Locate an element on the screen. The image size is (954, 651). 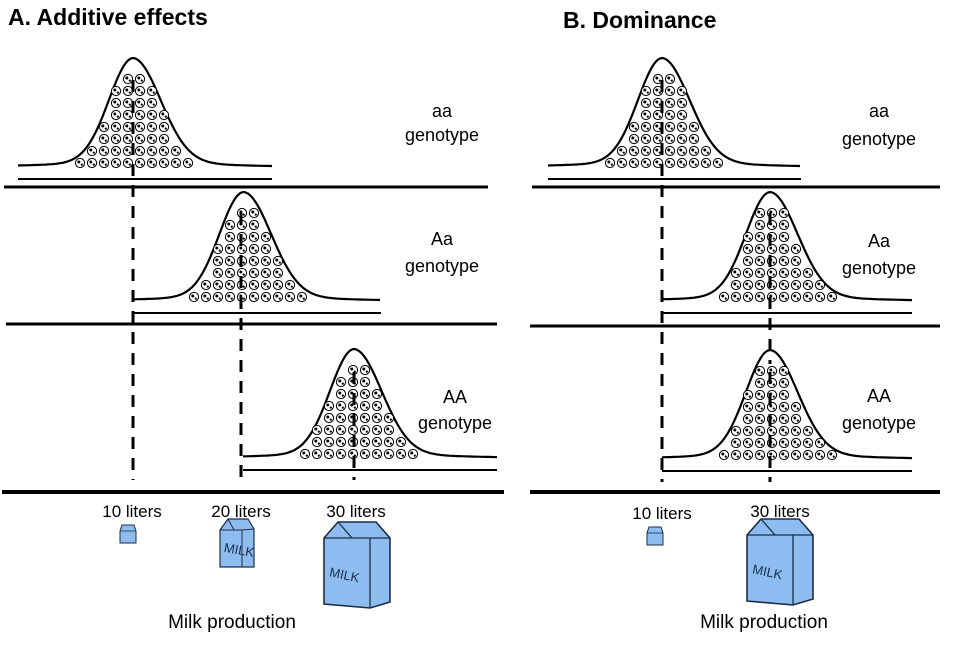
distribution-Aa is located at coordinates (256, 246).